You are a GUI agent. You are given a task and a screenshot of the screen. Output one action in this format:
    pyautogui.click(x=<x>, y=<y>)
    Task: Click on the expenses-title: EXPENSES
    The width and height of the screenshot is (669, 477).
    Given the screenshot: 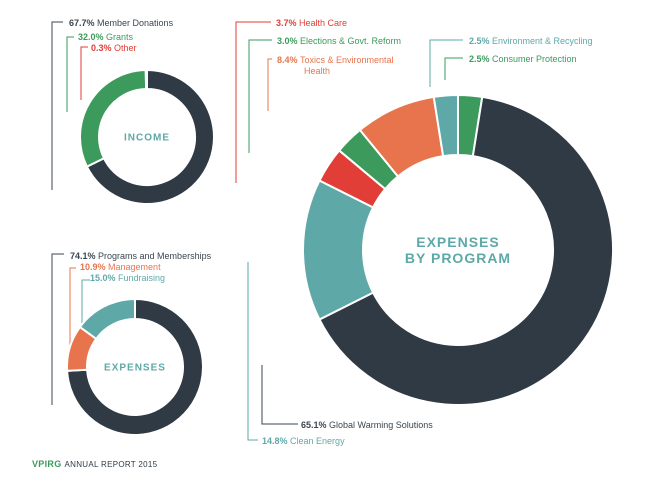 What is the action you would take?
    pyautogui.click(x=135, y=368)
    